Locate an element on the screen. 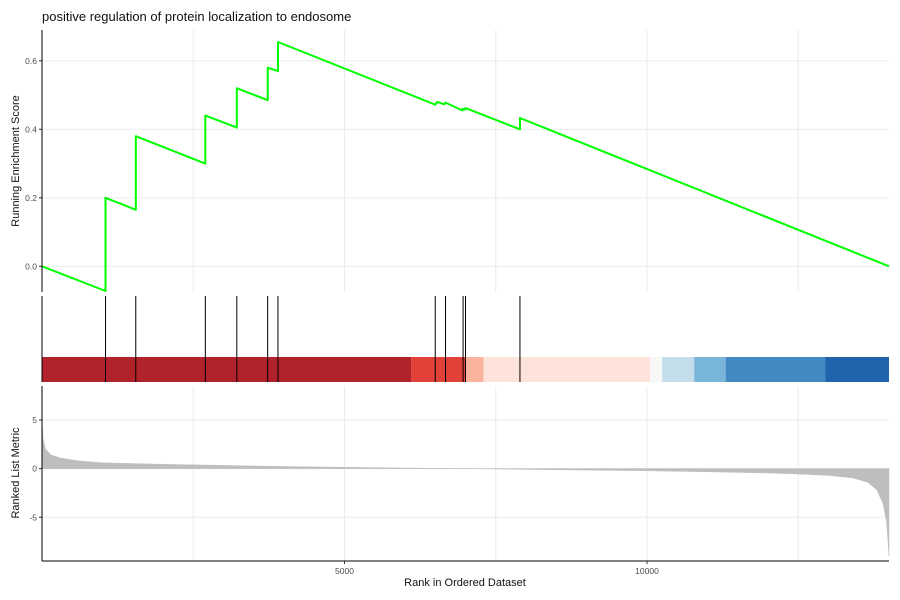 The image size is (900, 600). x-tick-label: 10000 is located at coordinates (647, 571).